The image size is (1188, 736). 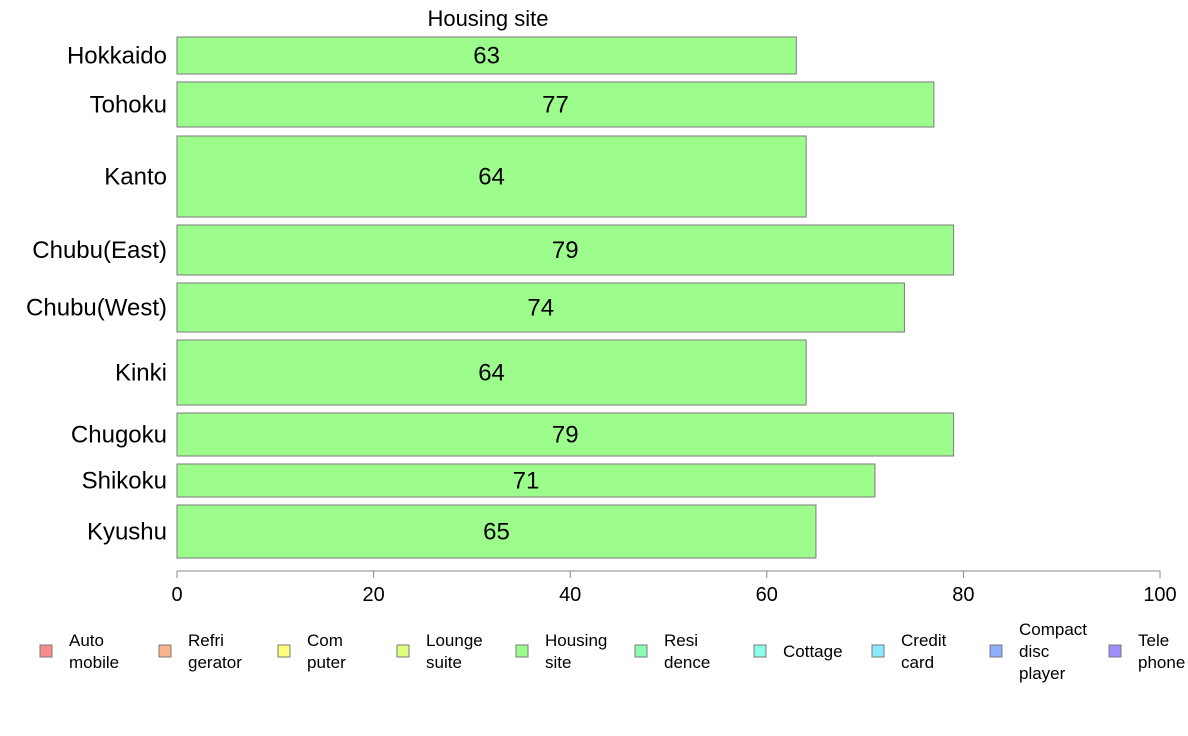 I want to click on legend-label: Lounge suite, so click(x=454, y=651).